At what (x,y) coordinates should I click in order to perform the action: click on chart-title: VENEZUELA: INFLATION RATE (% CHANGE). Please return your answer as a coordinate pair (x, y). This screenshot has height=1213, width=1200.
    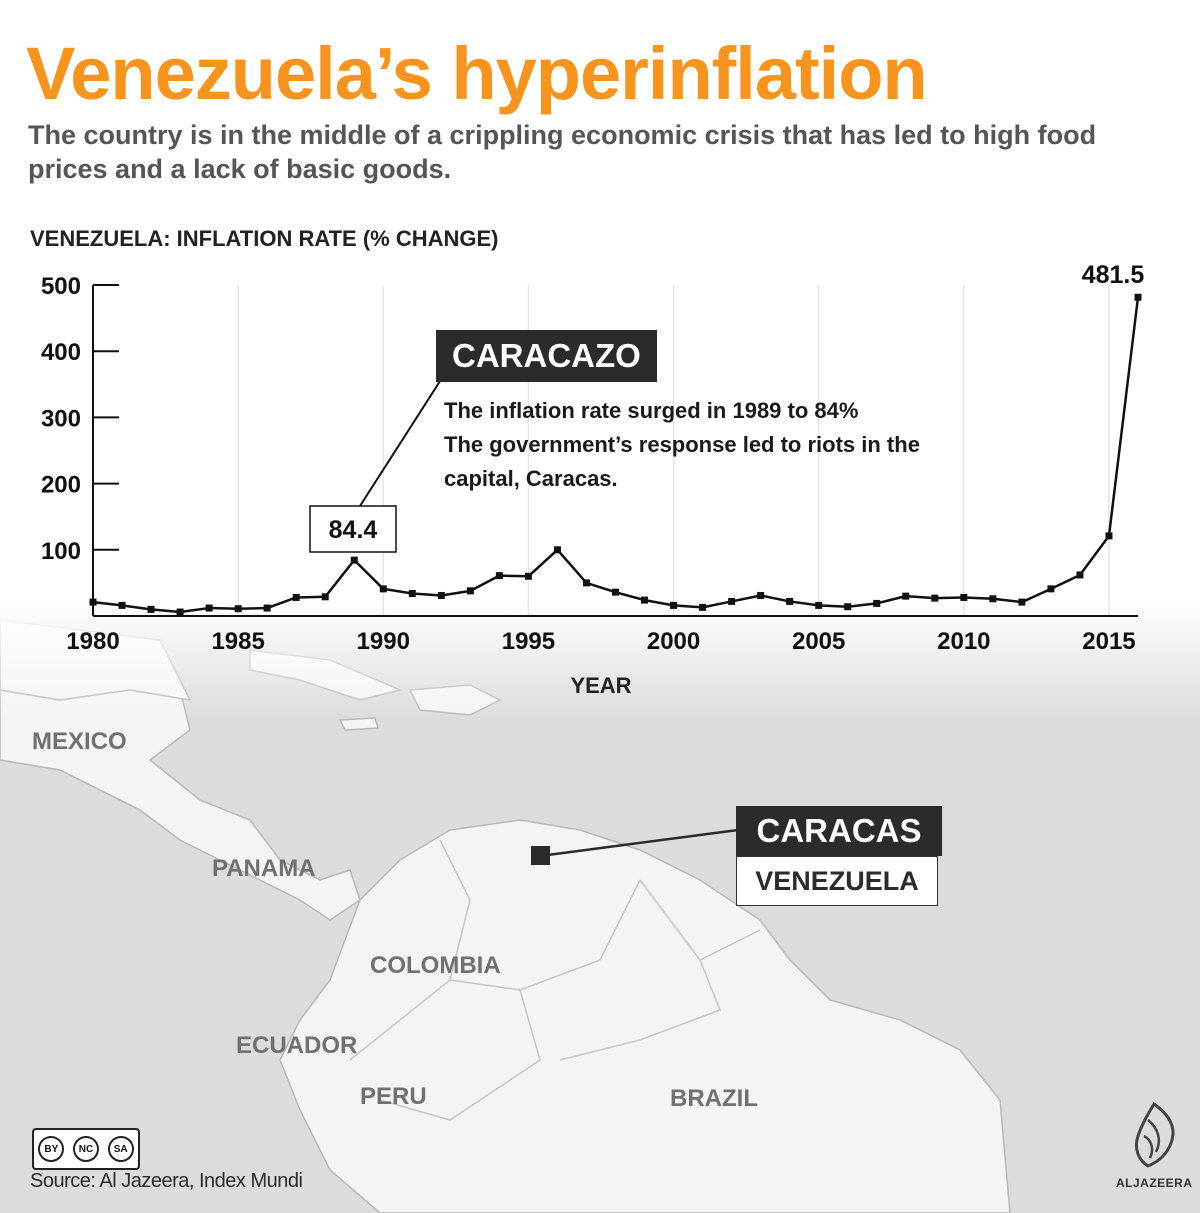
    Looking at the image, I should click on (264, 238).